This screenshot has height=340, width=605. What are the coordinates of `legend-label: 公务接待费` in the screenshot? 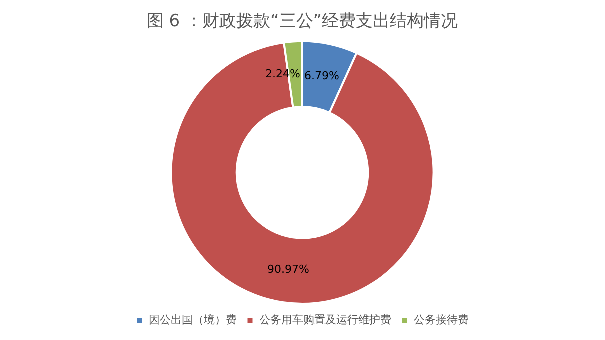 It's located at (441, 319).